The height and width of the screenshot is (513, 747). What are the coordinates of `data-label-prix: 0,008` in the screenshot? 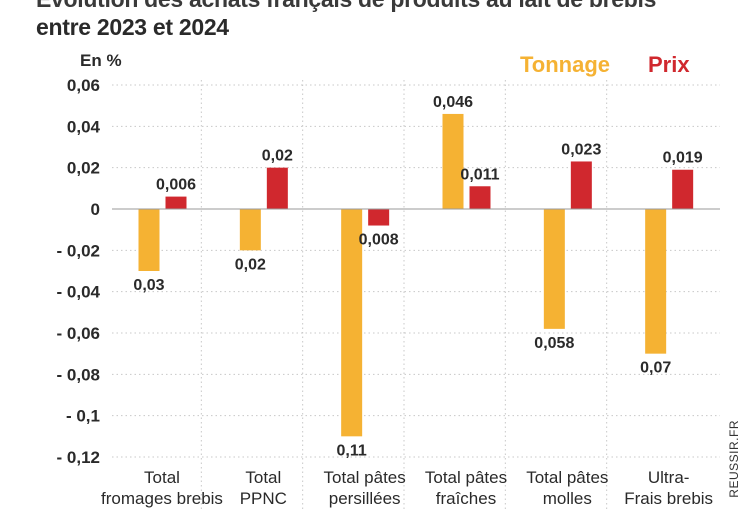 It's located at (379, 240).